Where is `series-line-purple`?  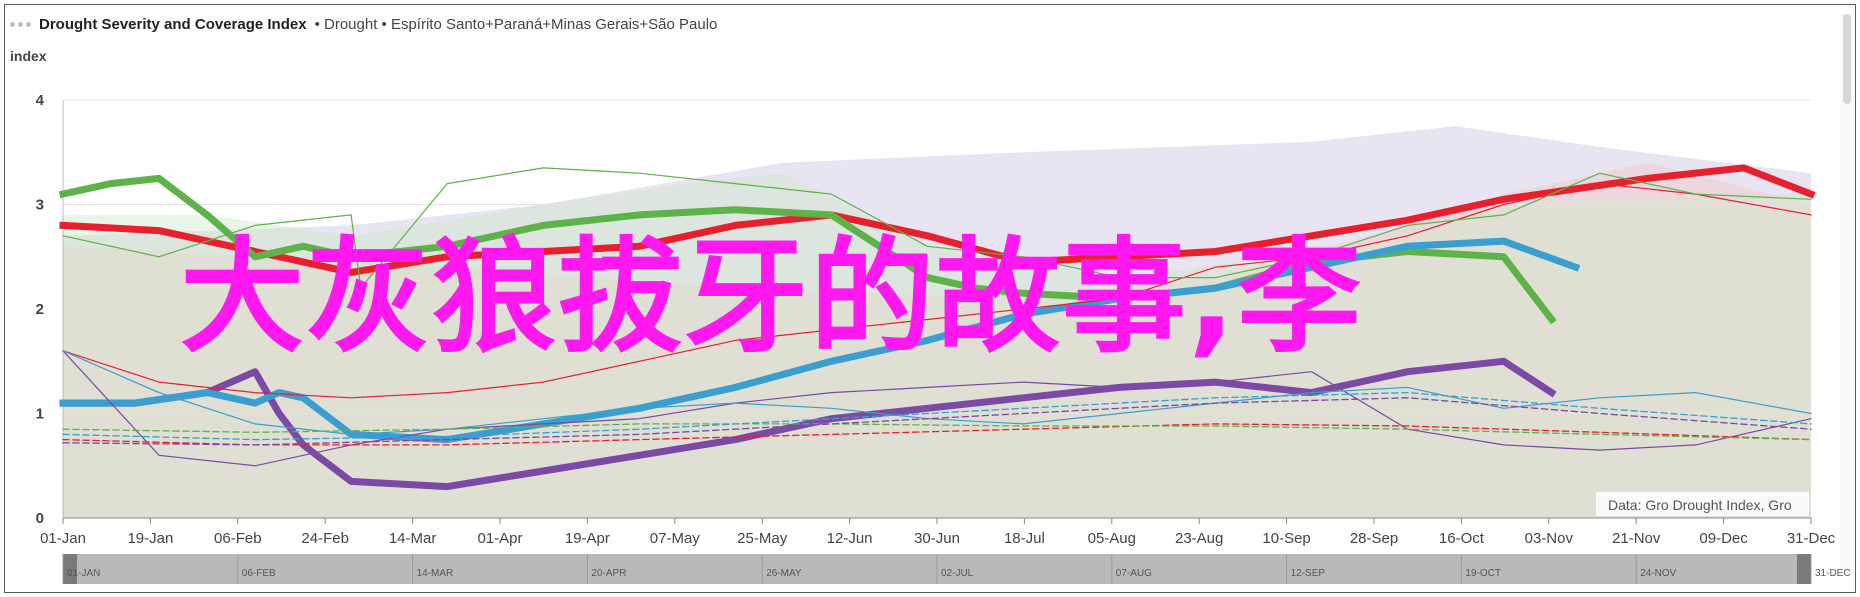
series-line-purple is located at coordinates (937, 421).